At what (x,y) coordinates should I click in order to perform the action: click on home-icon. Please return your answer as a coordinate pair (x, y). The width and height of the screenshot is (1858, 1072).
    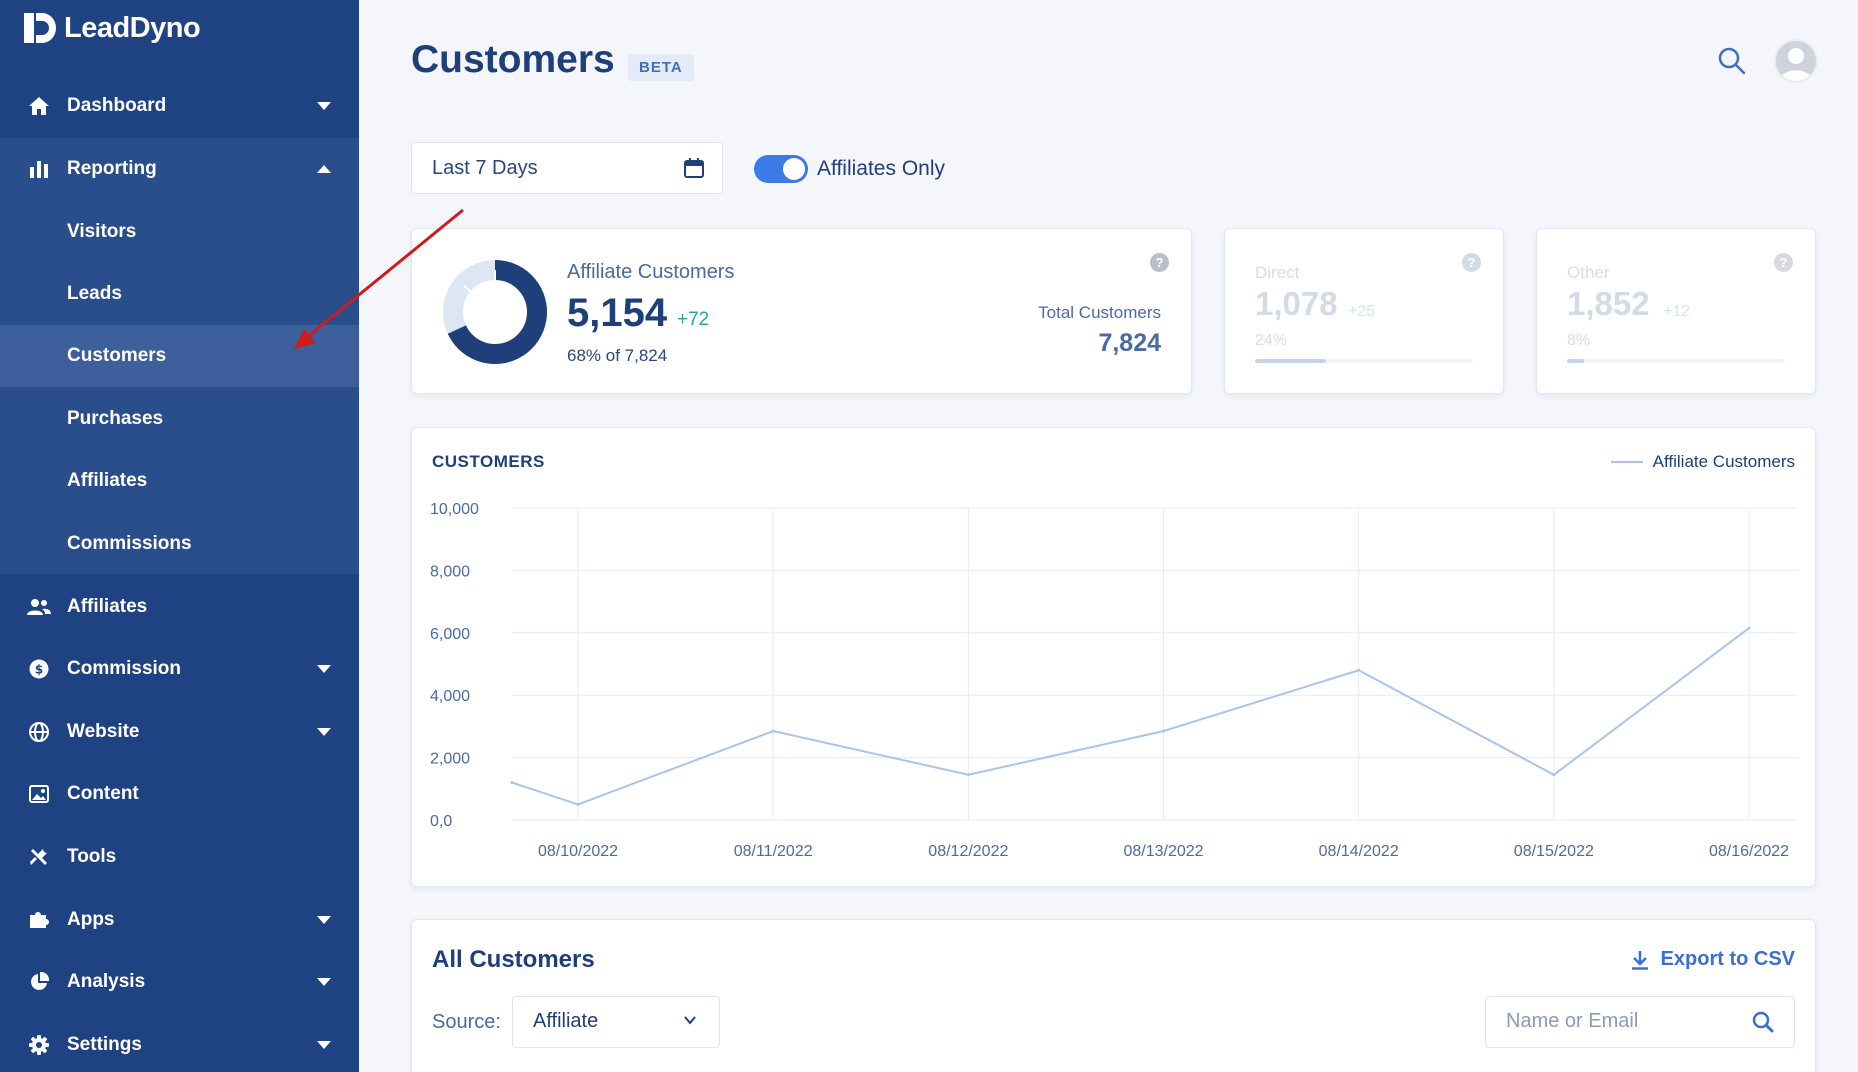
    Looking at the image, I should click on (39, 106).